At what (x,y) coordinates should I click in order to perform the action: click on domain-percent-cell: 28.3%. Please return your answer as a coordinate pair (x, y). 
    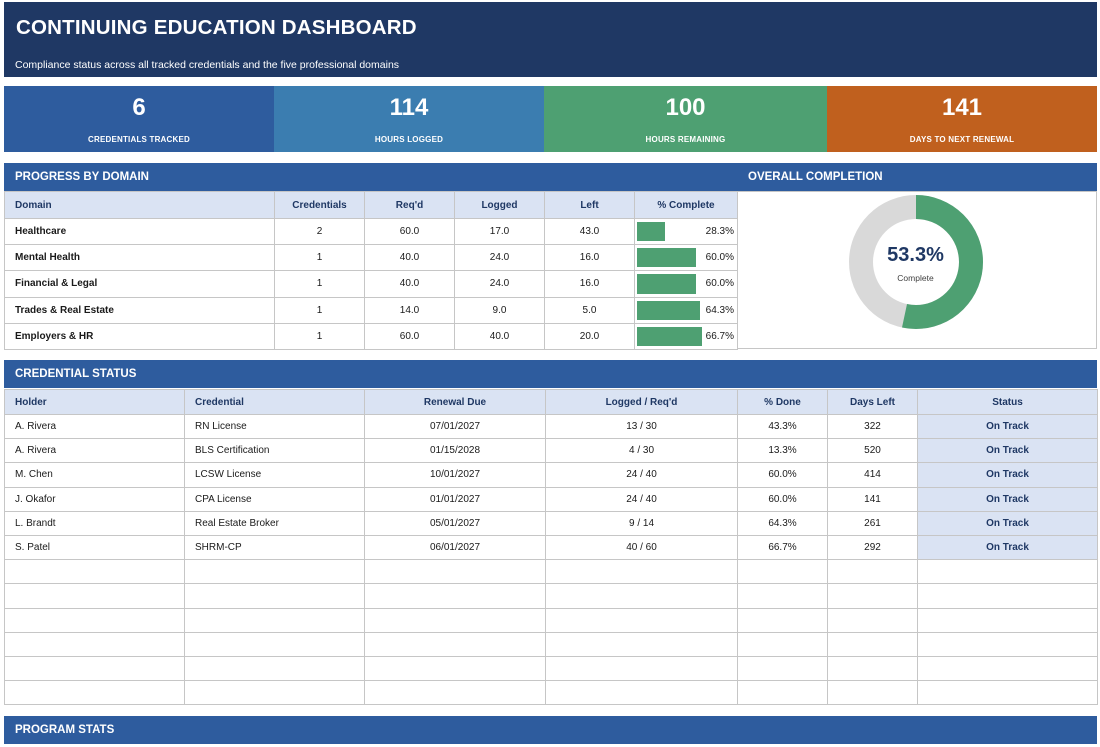
    Looking at the image, I should click on (686, 231).